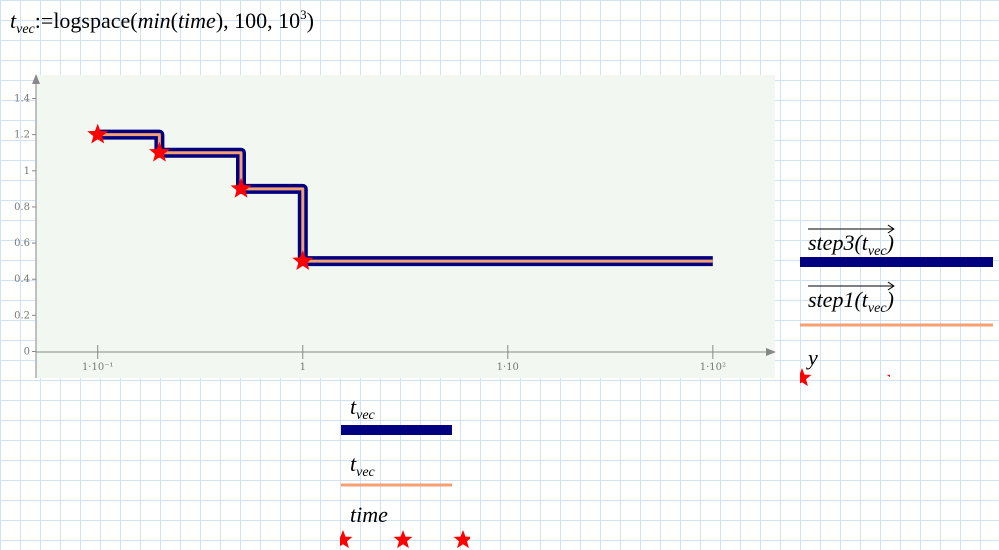  What do you see at coordinates (27, 352) in the screenshot?
I see `y-tick-label: 0` at bounding box center [27, 352].